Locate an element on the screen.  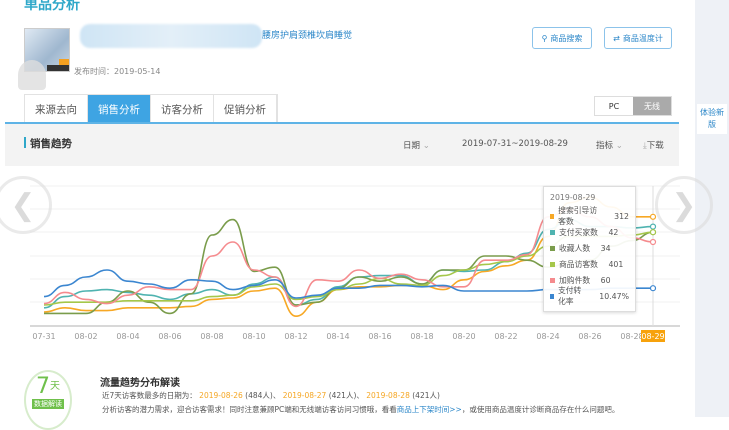
insight-title: 流量趋势分布解读 is located at coordinates (140, 383).